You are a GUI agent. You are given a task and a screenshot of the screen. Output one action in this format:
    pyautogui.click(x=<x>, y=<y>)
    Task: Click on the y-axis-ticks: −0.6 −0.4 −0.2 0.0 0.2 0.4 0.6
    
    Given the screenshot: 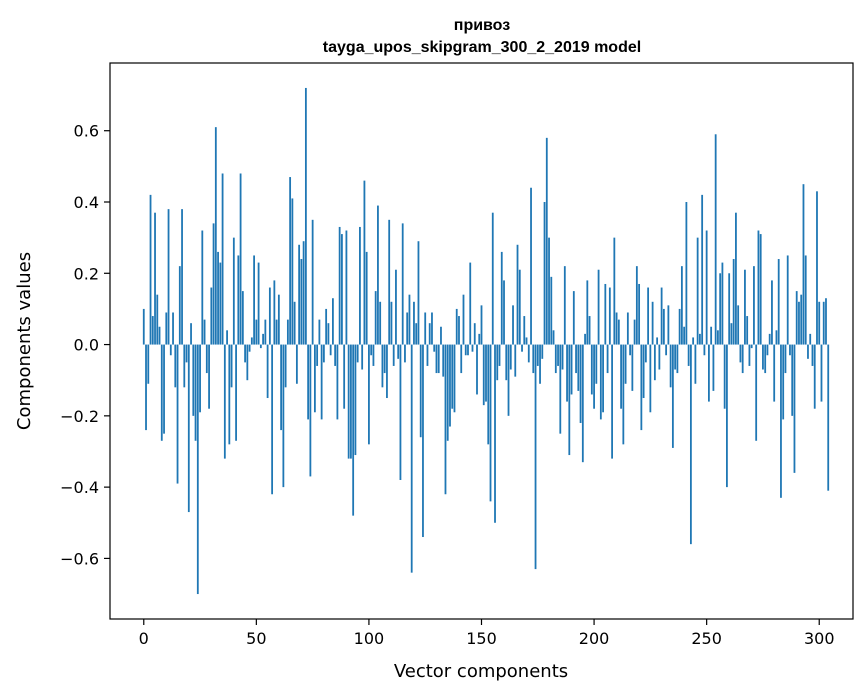 What is the action you would take?
    pyautogui.click(x=85, y=345)
    